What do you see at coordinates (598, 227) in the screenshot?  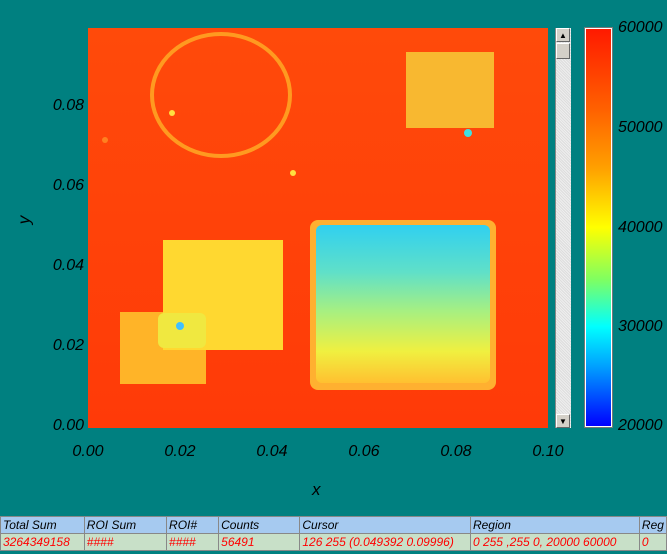 I see `colorbar` at bounding box center [598, 227].